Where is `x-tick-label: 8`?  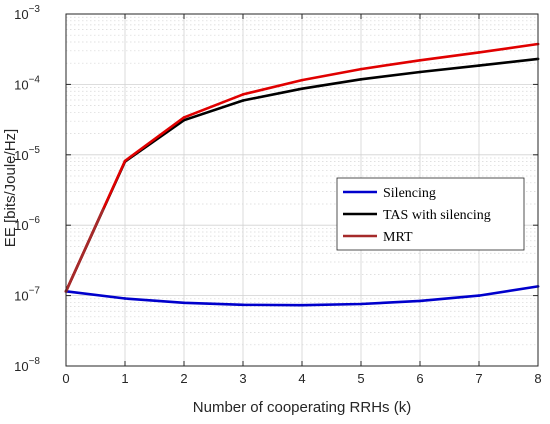 x-tick-label: 8 is located at coordinates (537, 378).